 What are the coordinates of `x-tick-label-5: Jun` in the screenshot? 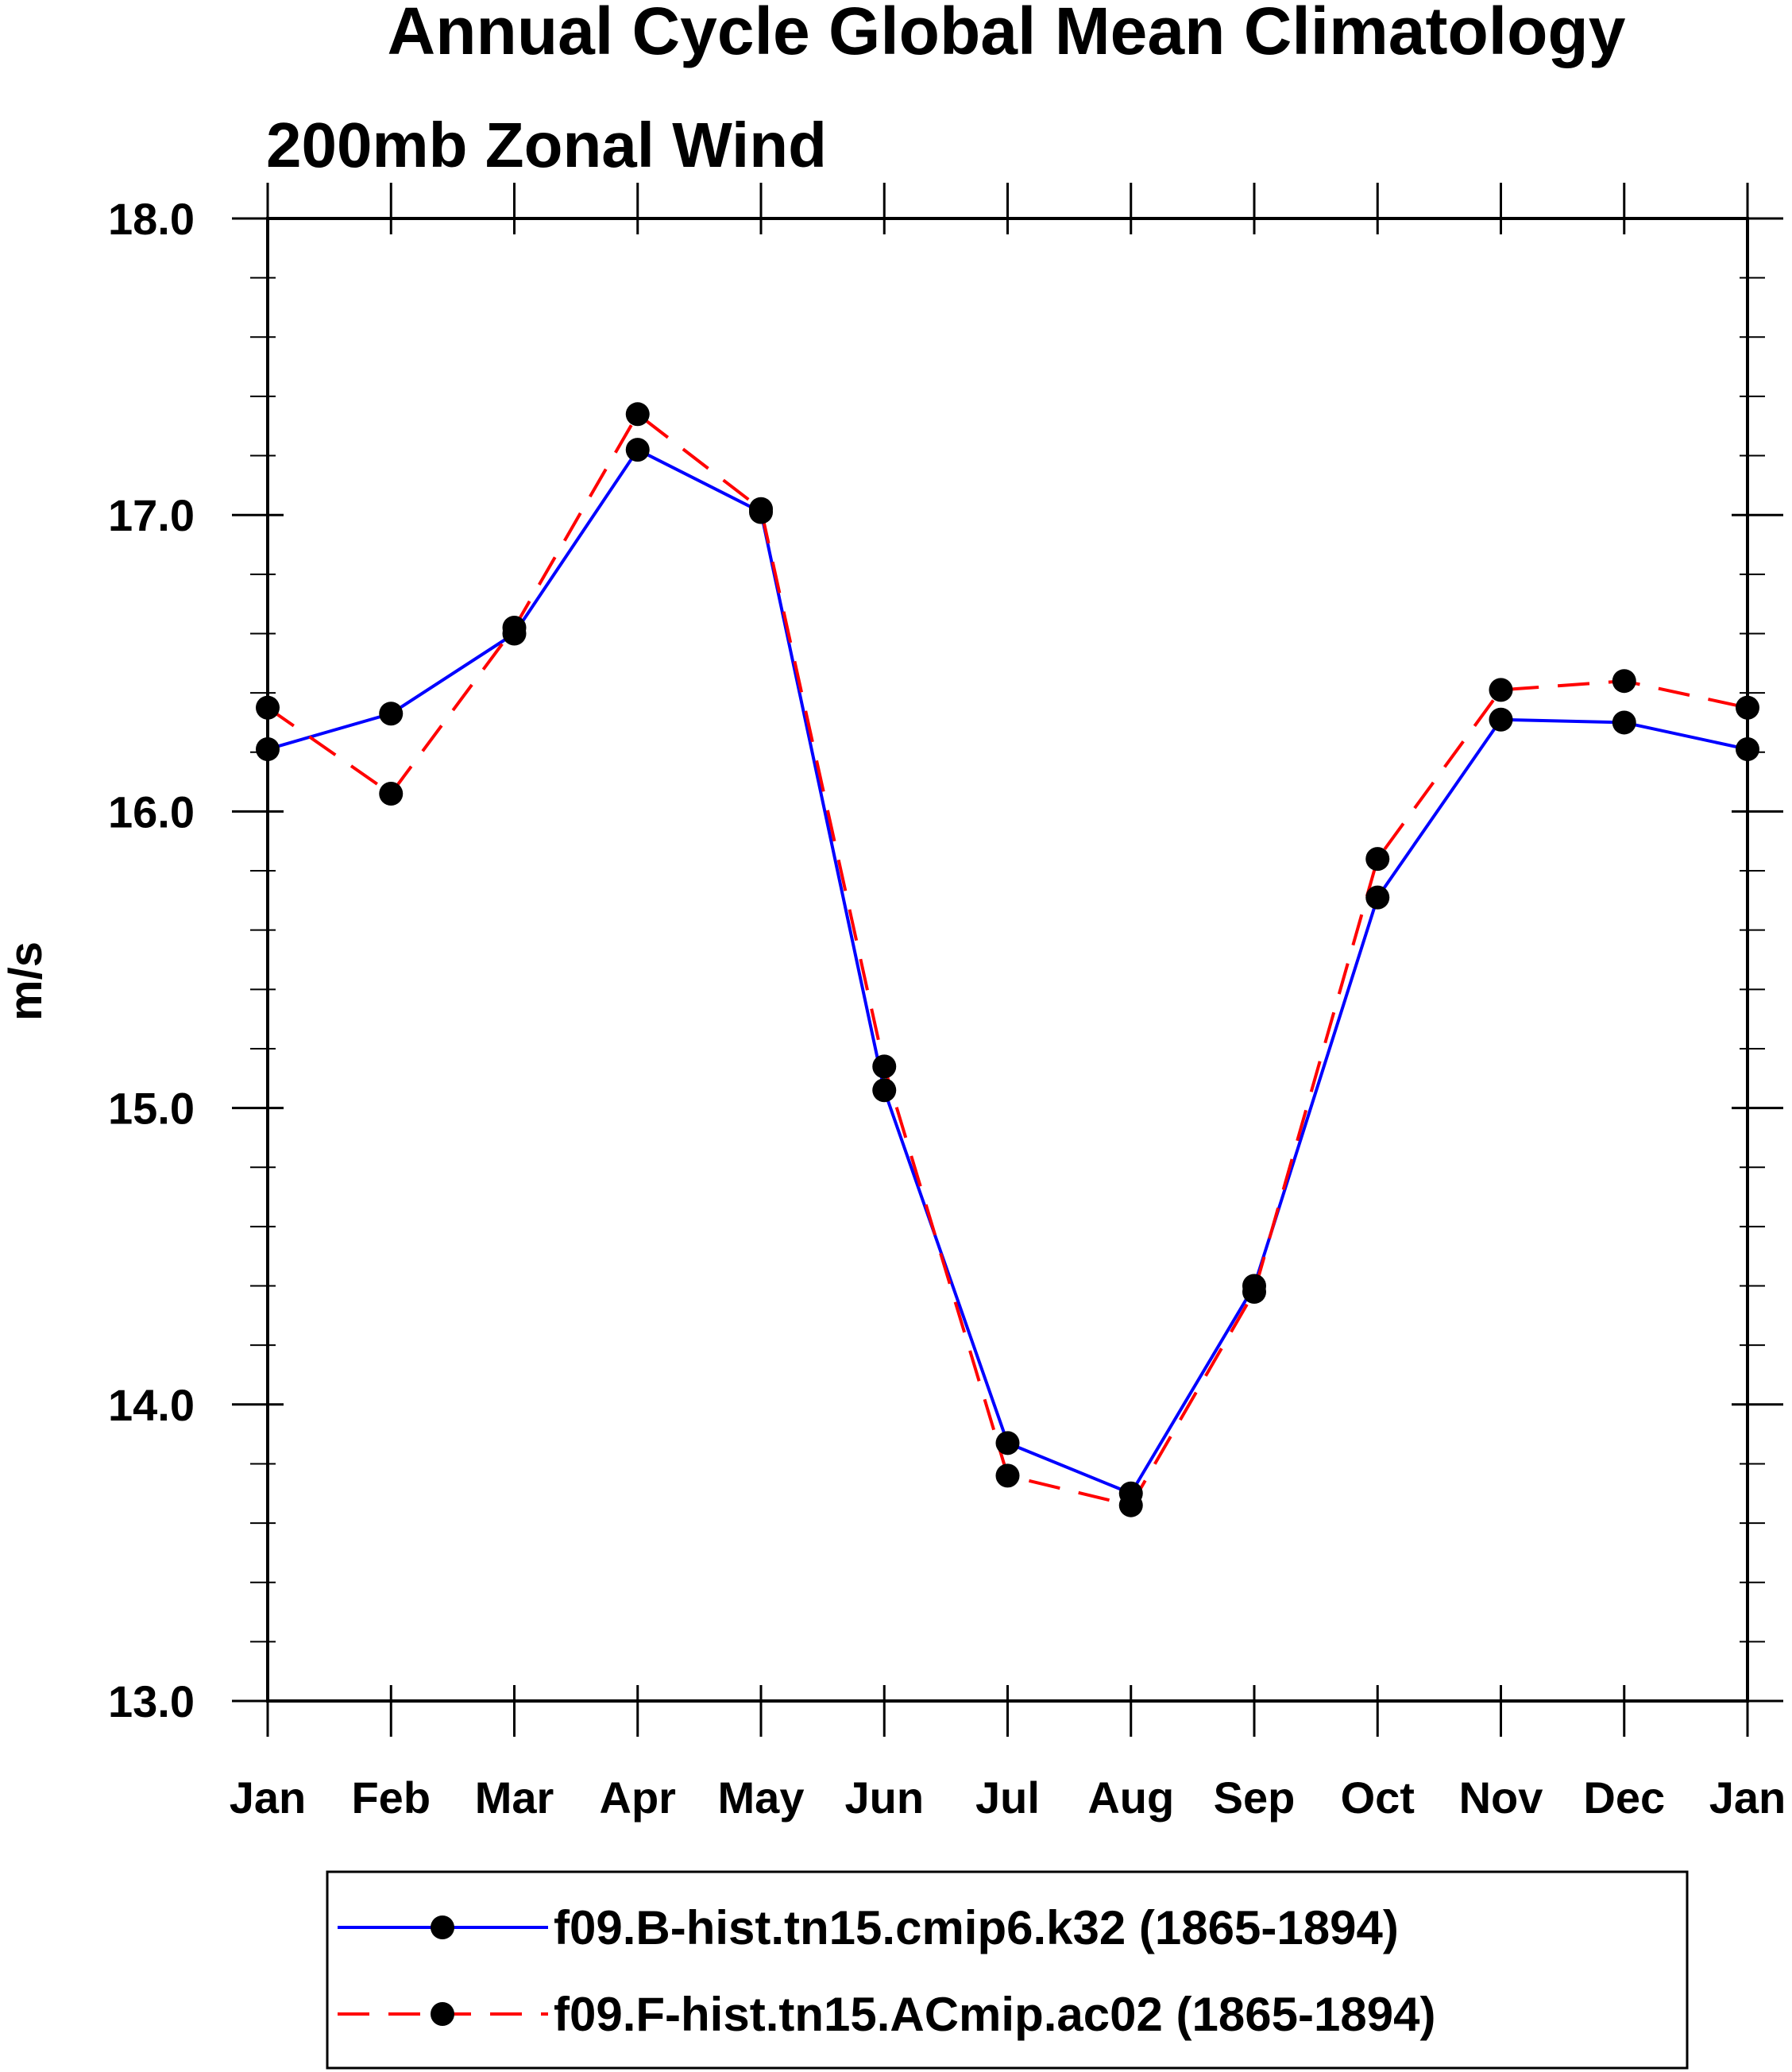 It's located at (884, 1797).